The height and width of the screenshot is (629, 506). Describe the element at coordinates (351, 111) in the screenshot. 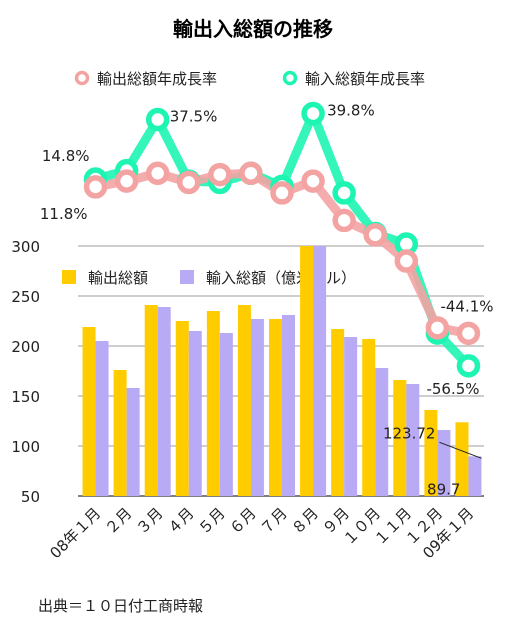

I see `rate-data-label: 39.8%` at that location.